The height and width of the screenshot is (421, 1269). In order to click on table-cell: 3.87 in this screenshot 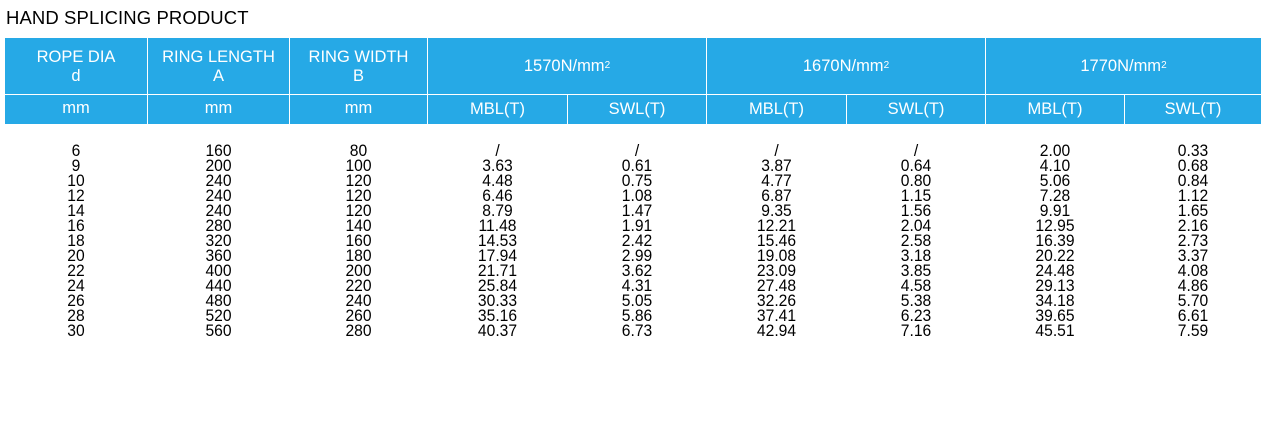, I will do `click(776, 165)`.